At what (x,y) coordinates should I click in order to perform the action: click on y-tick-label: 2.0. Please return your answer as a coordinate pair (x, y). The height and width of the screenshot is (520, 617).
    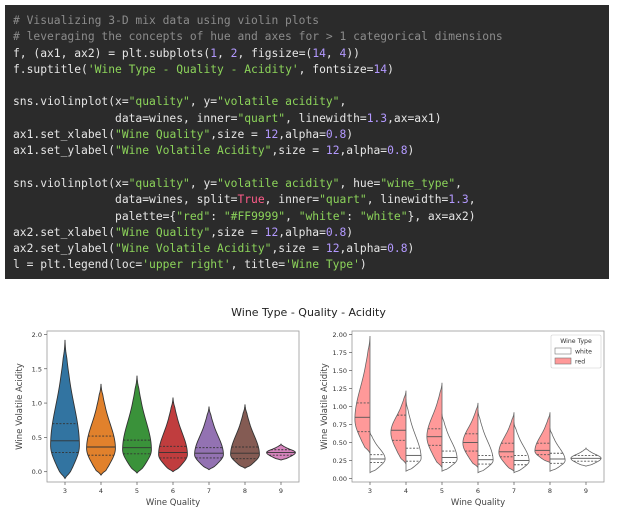
    Looking at the image, I should click on (37, 335).